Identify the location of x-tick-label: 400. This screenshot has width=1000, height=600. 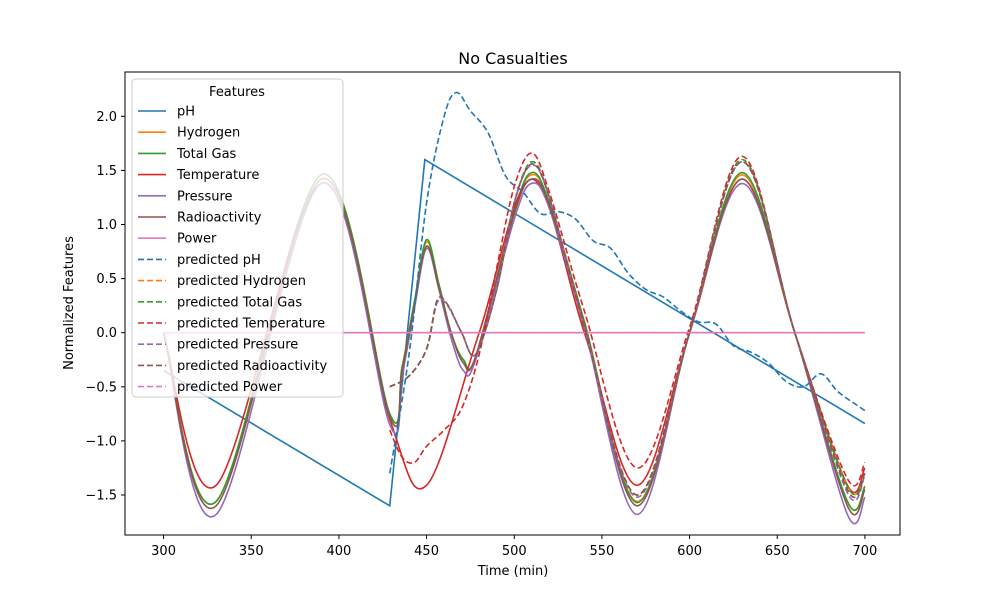
(338, 551).